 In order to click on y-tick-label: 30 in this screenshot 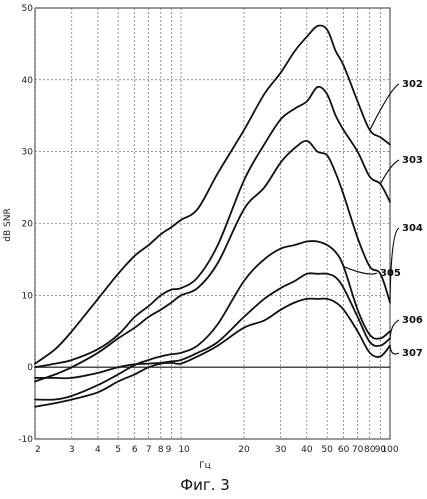, I will do `click(28, 153)`.